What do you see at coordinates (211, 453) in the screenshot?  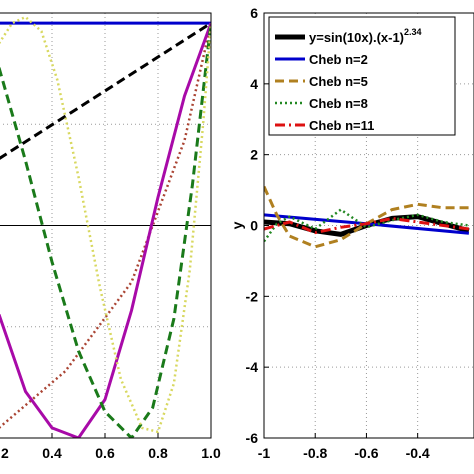 I see `x-tick-label: 1.0` at bounding box center [211, 453].